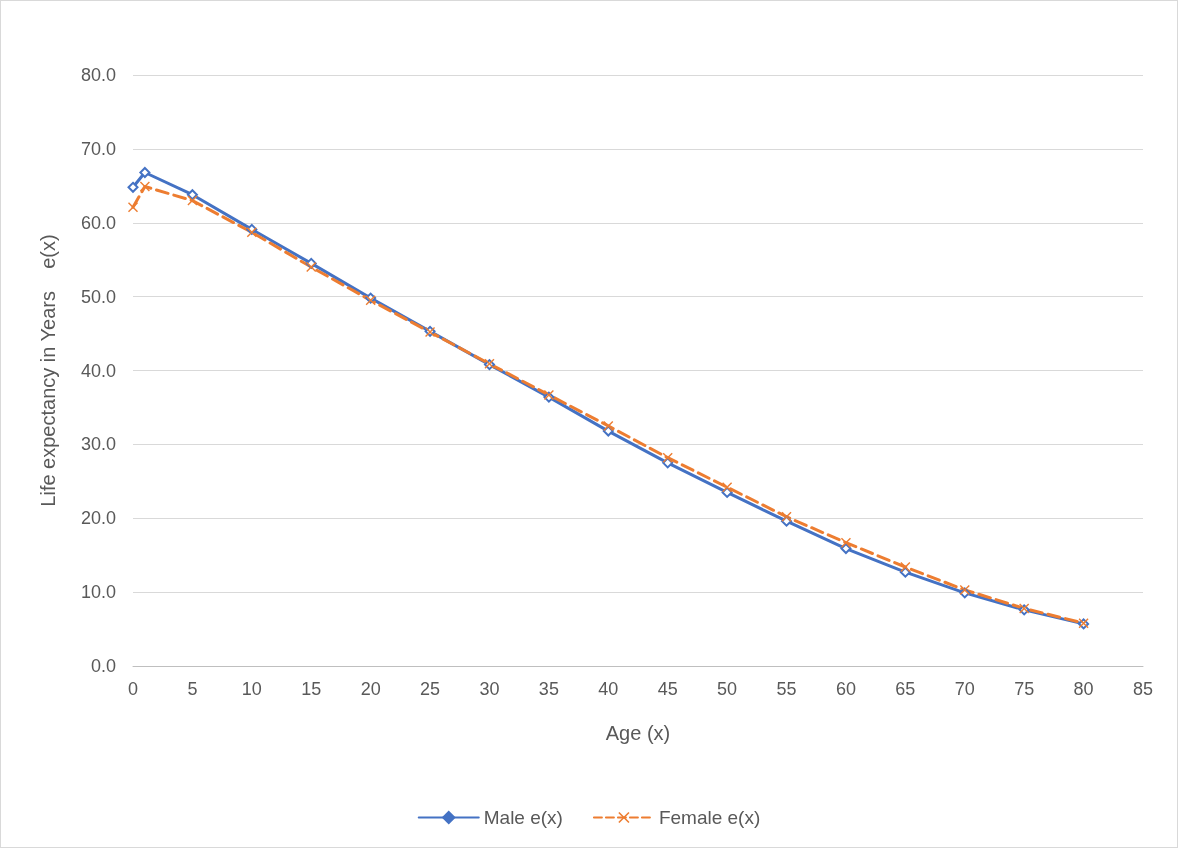  Describe the element at coordinates (845, 689) in the screenshot. I see `x-tick-label: 60` at that location.